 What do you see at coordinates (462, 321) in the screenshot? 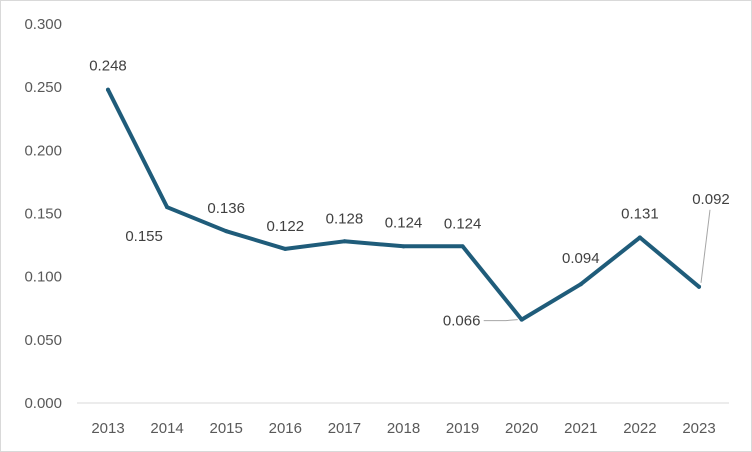
I see `data-label: 0.066` at bounding box center [462, 321].